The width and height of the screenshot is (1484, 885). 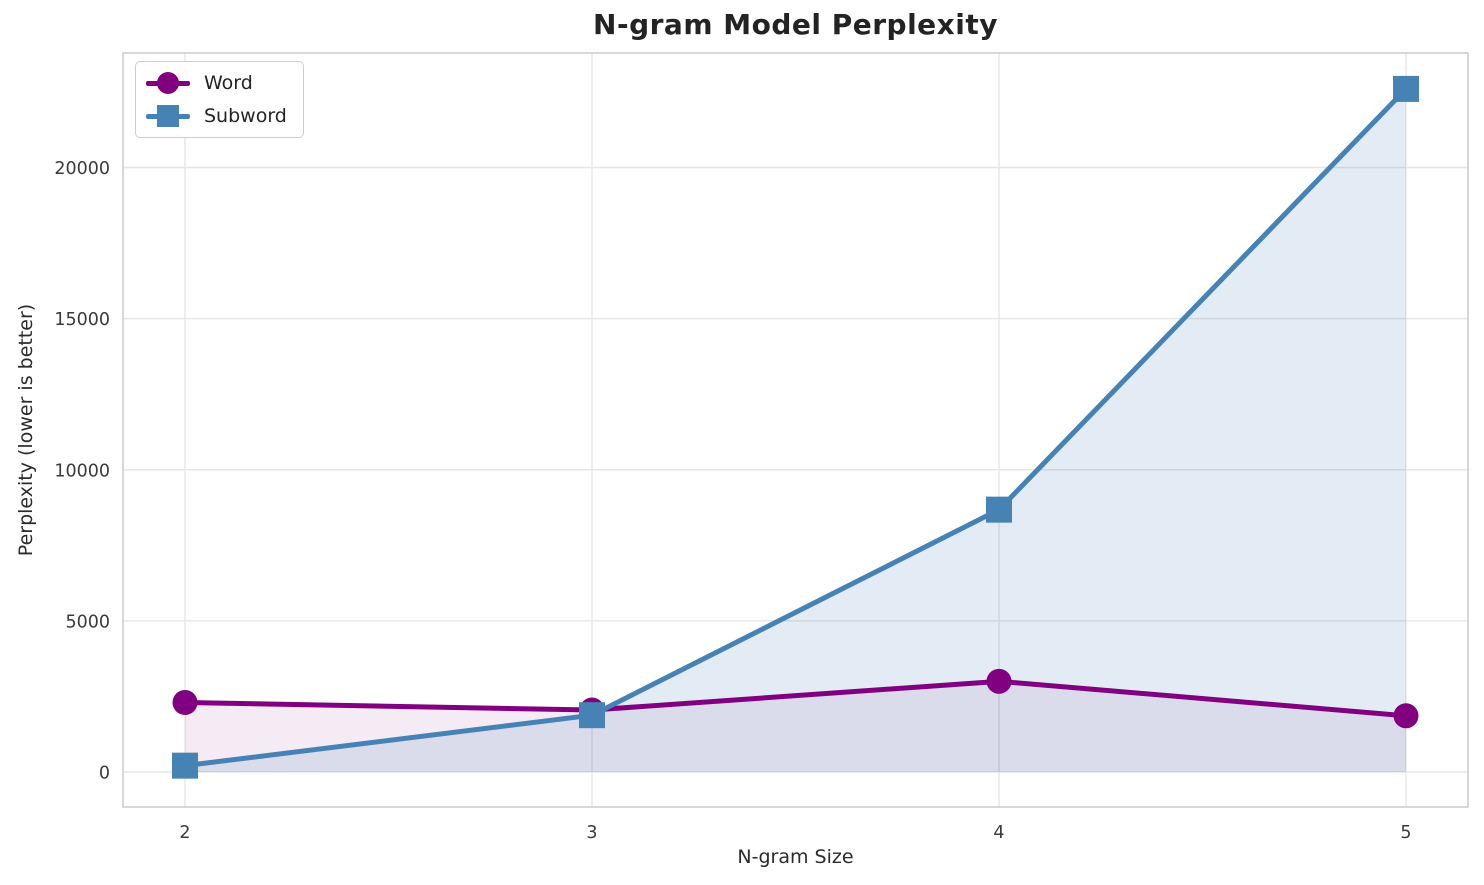 I want to click on legend-item-word: Word, so click(x=216, y=83).